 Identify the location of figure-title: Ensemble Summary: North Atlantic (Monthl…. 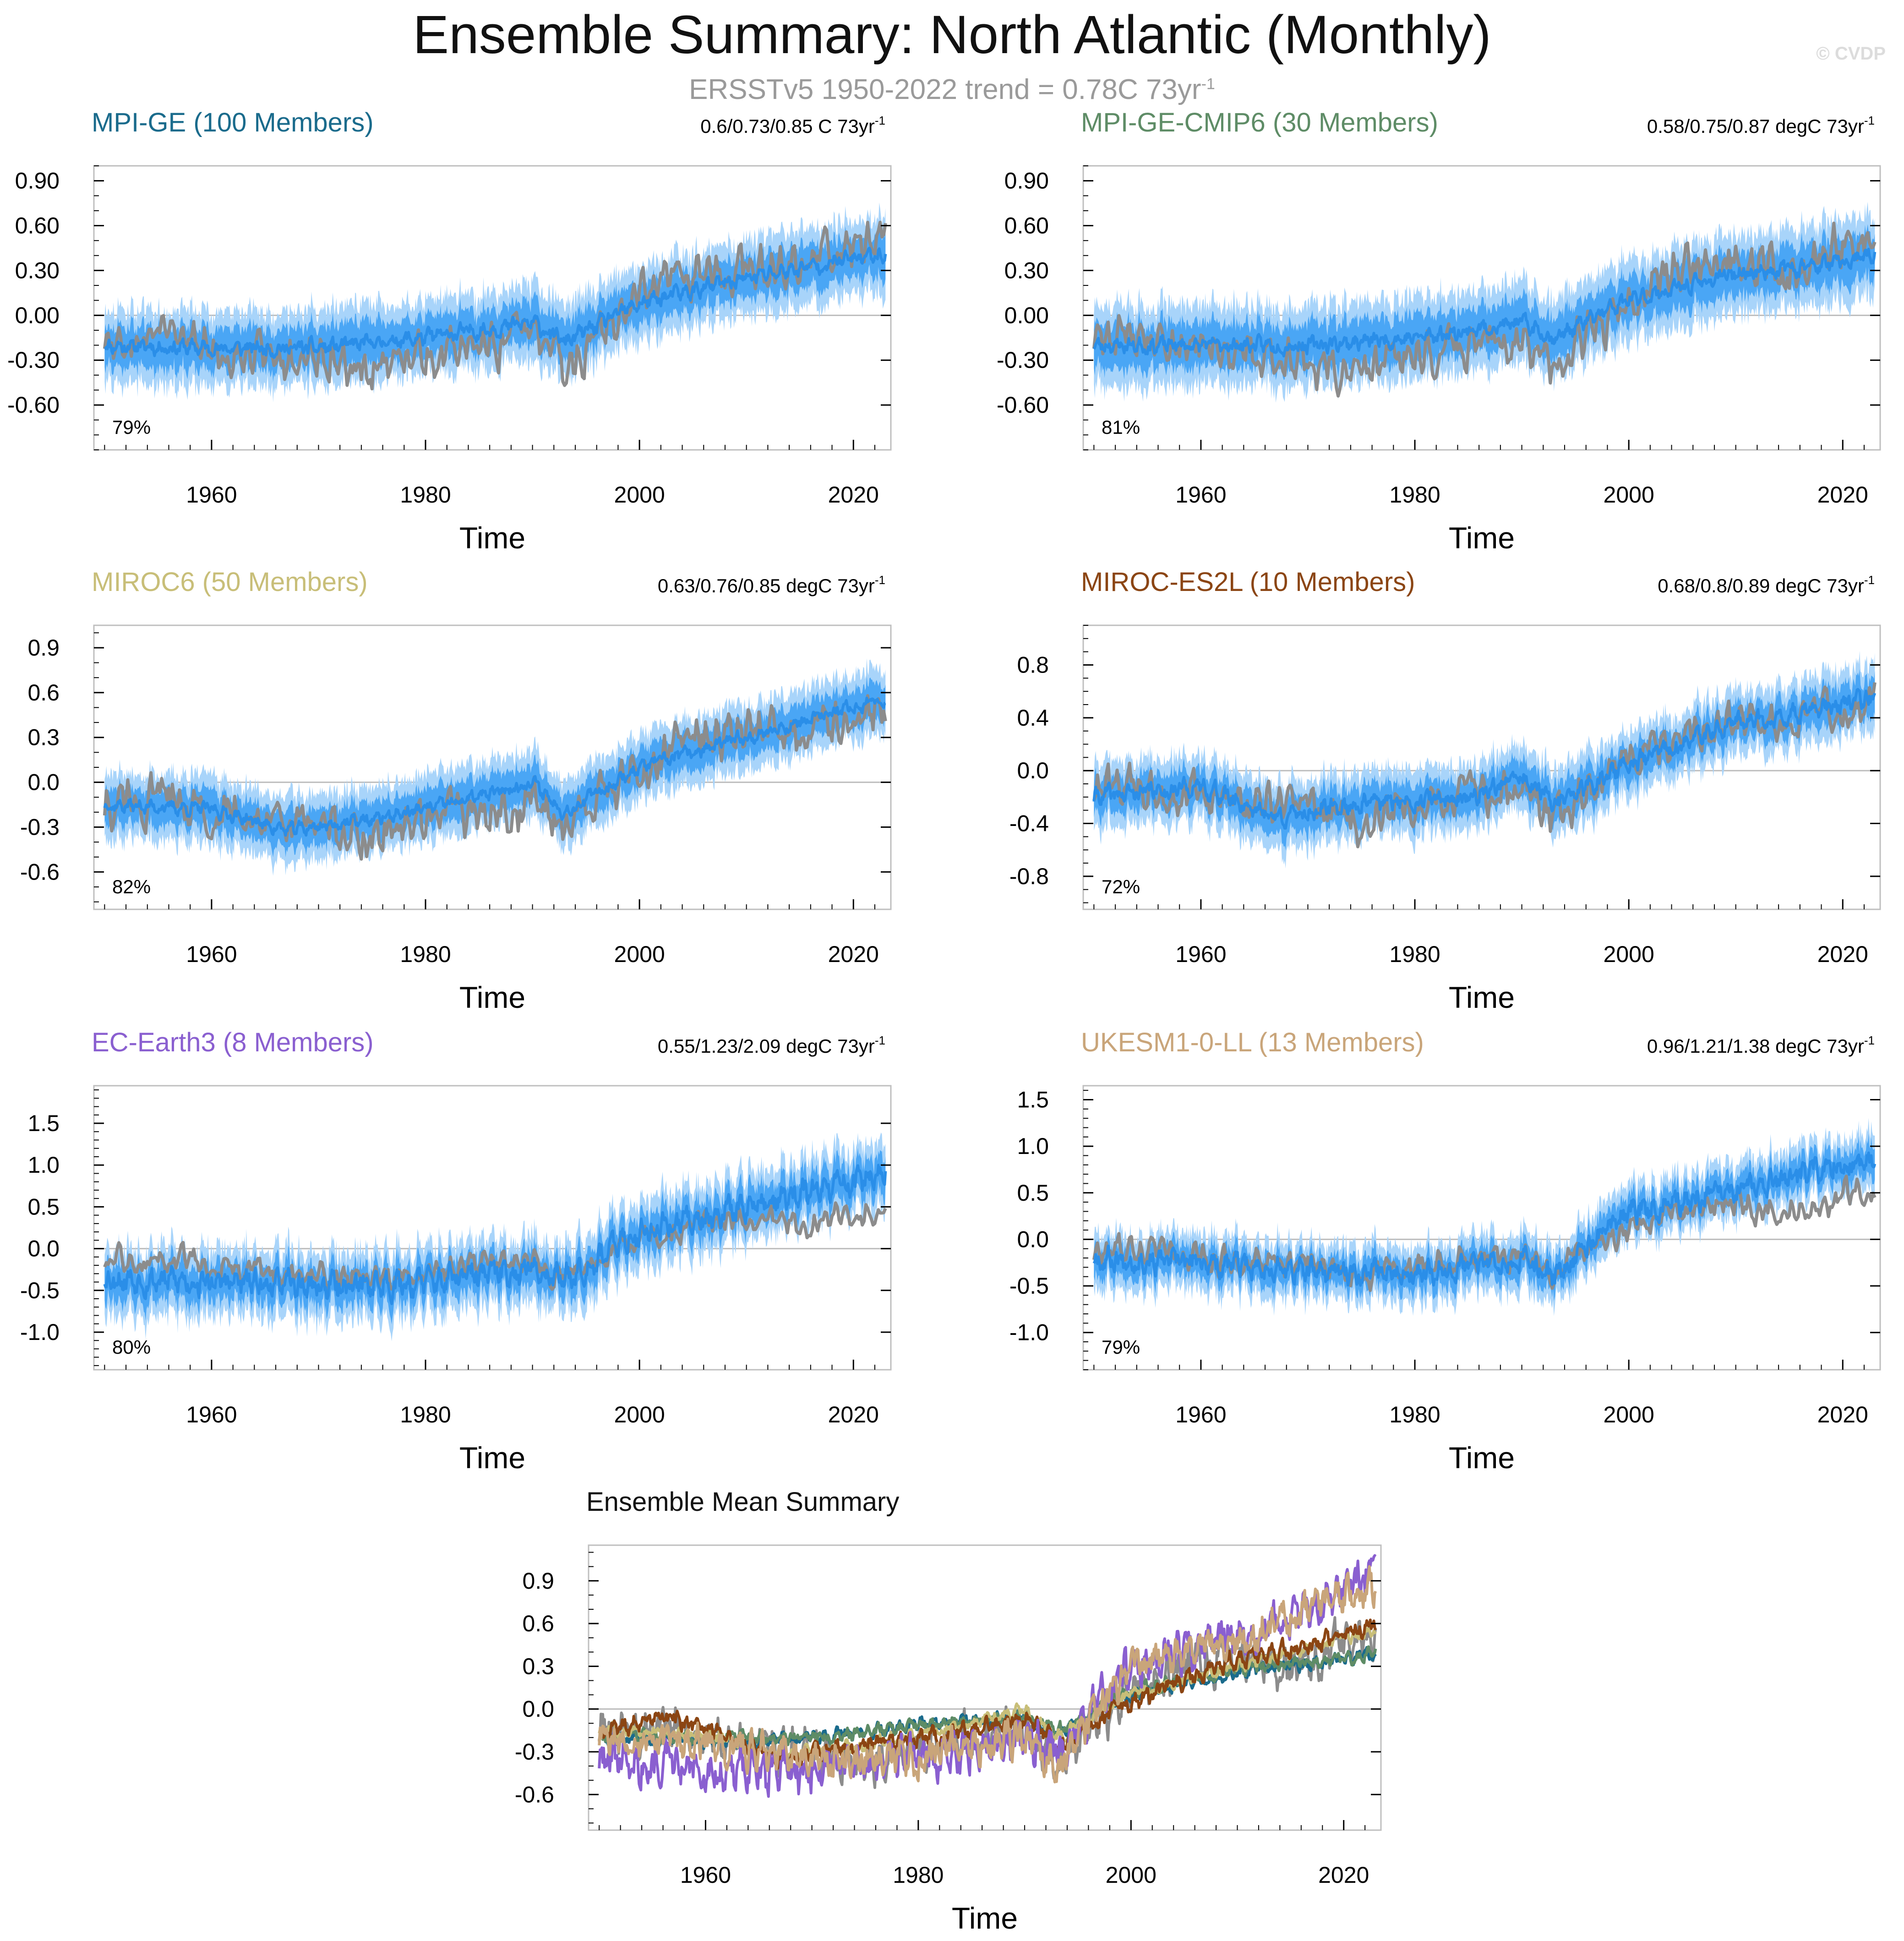
(952, 35).